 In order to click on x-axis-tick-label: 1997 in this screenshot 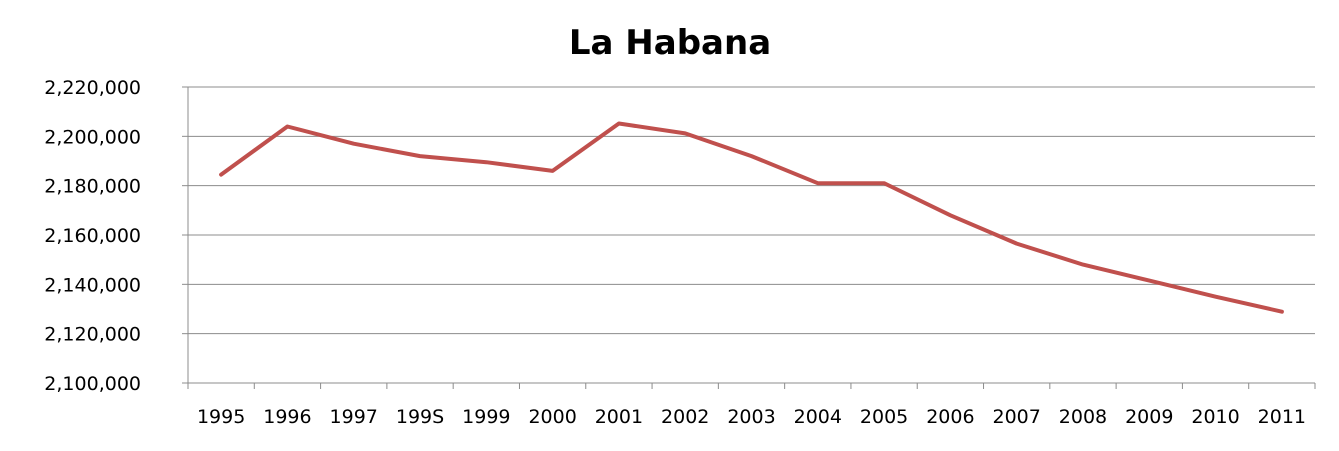, I will do `click(354, 417)`.